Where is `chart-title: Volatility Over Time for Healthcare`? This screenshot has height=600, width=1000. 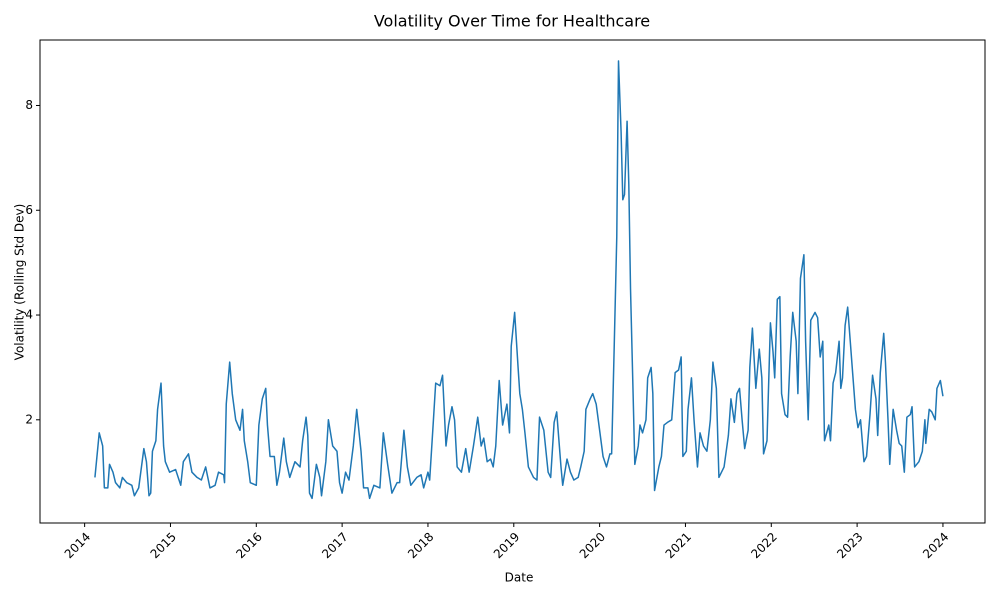 chart-title: Volatility Over Time for Healthcare is located at coordinates (512, 21).